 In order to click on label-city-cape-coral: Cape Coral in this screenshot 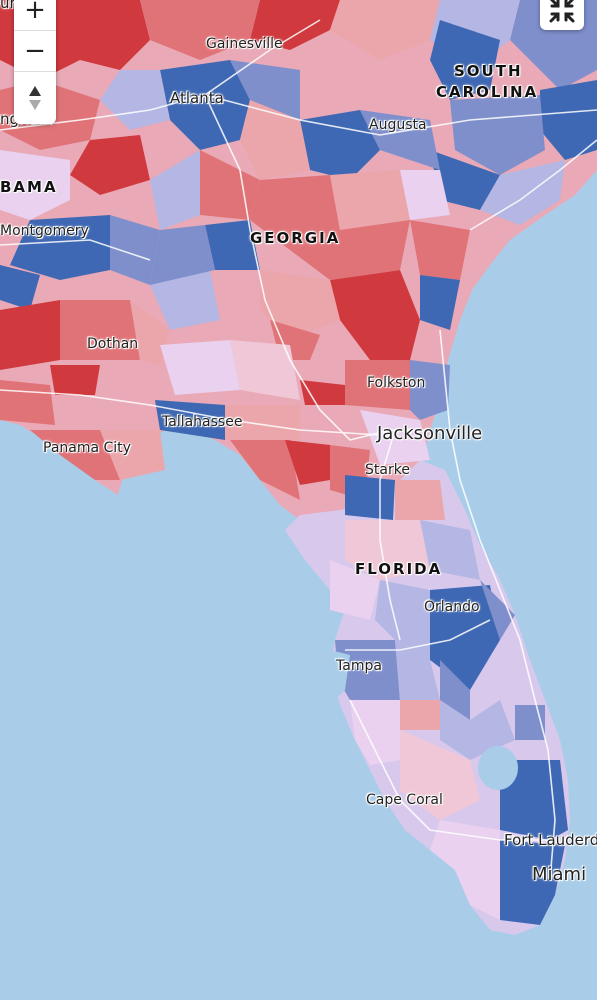, I will do `click(404, 800)`.